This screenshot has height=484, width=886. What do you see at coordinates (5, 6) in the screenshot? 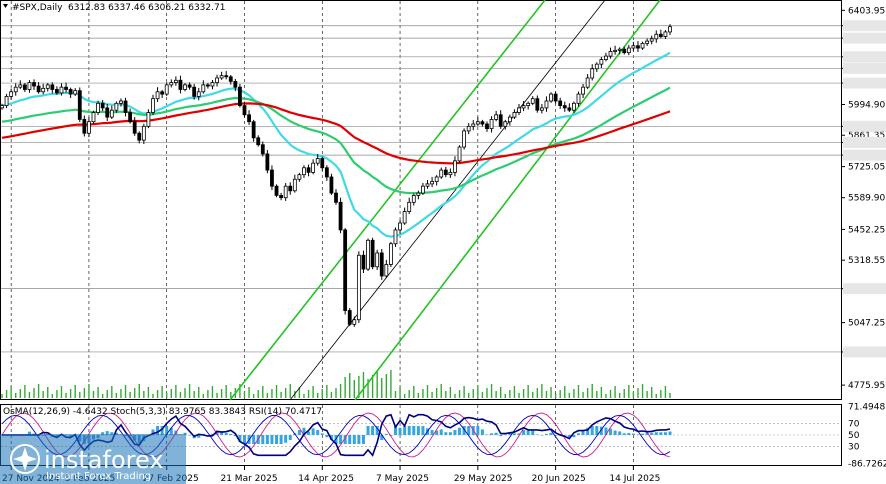
I see `chart-menu-triangle-icon` at bounding box center [5, 6].